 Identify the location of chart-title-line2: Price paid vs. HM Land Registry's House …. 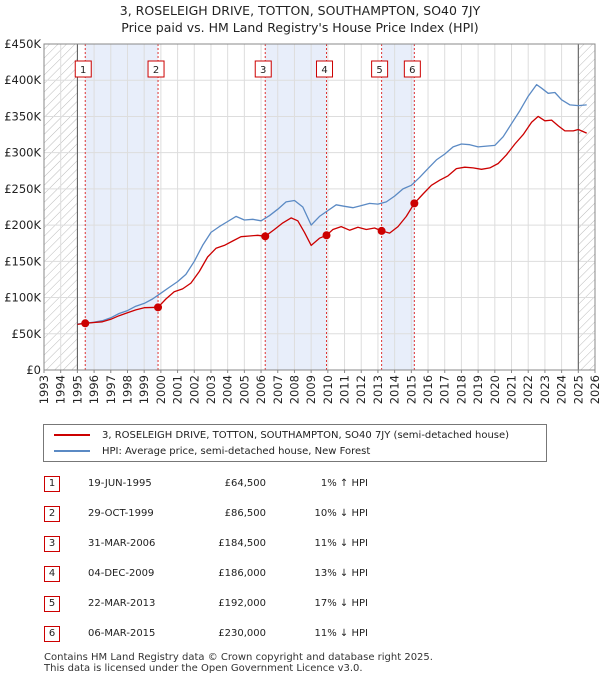
(300, 27).